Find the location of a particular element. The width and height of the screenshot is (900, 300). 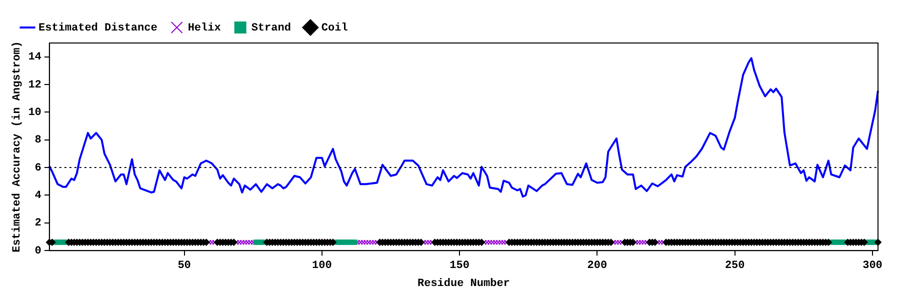

y-tick-label: 14 is located at coordinates (35, 58).